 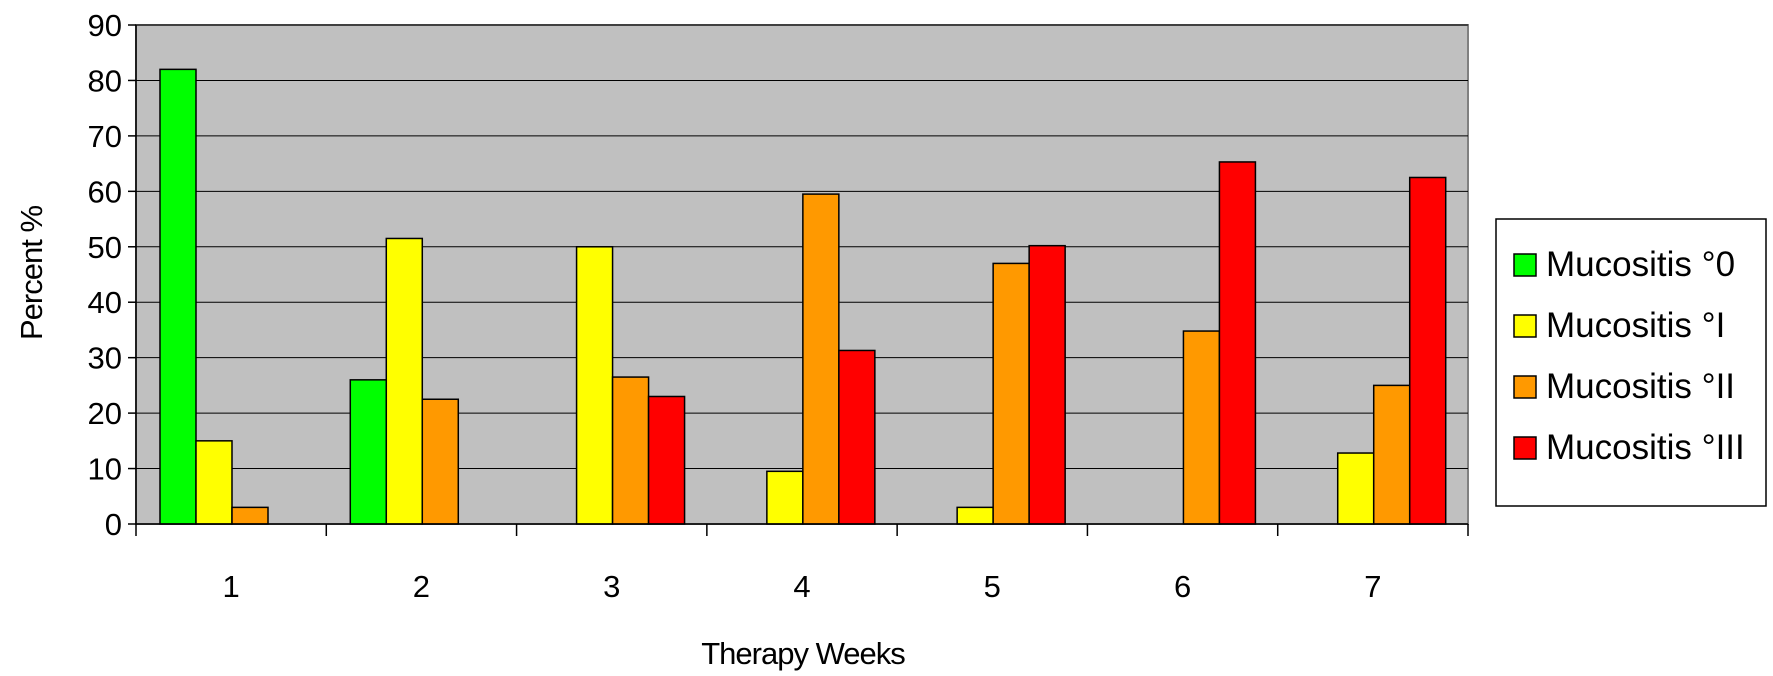 What do you see at coordinates (105, 413) in the screenshot?
I see `y-tick-label: 20` at bounding box center [105, 413].